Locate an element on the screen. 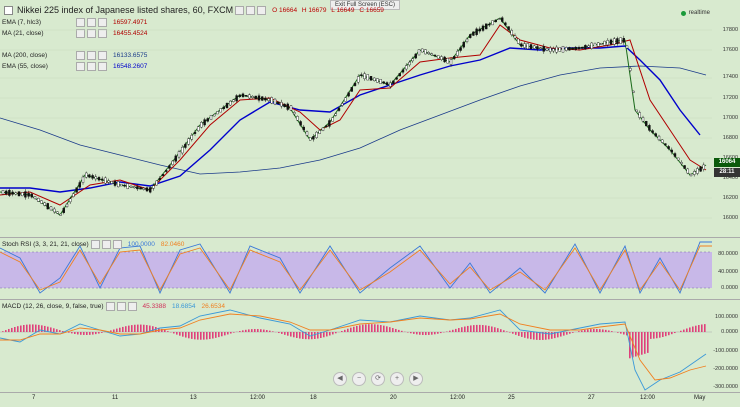  scroll-right-button: ▶ is located at coordinates (416, 379).